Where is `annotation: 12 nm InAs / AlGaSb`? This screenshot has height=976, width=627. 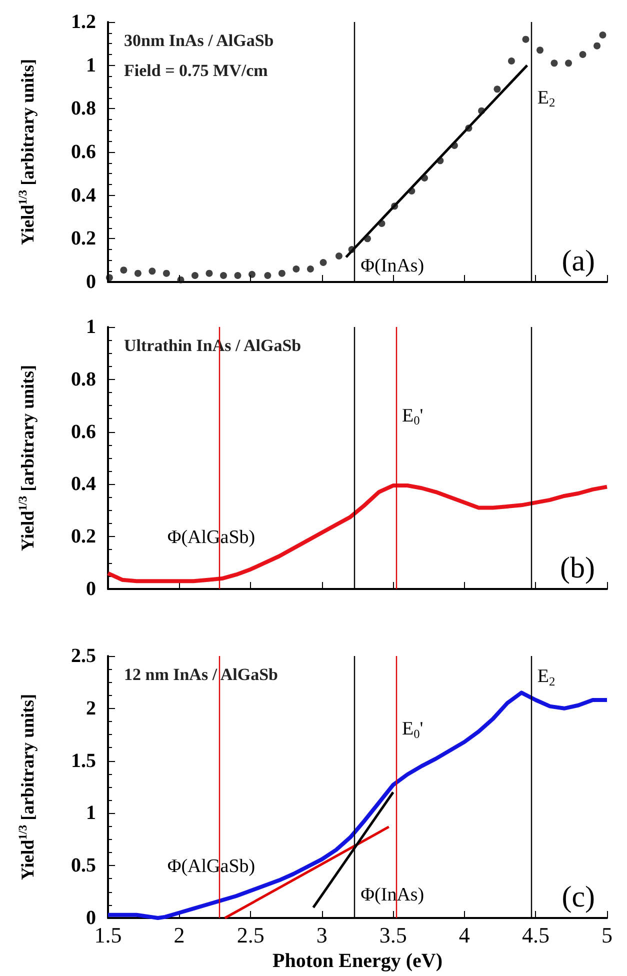
annotation: 12 nm InAs / AlGaSb is located at coordinates (201, 674).